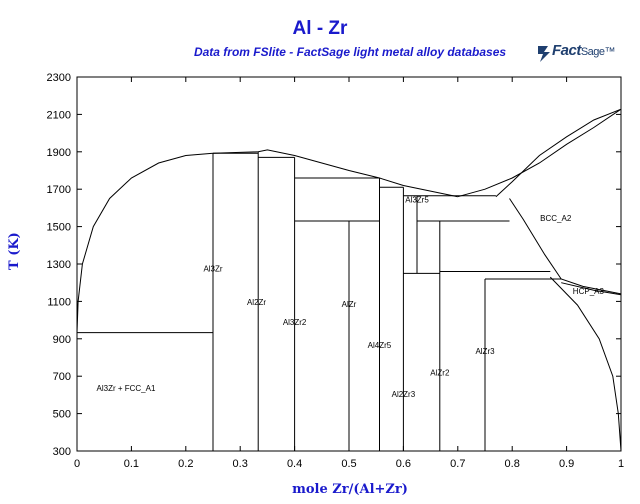 This screenshot has height=504, width=640. Describe the element at coordinates (62, 340) in the screenshot. I see `y-tick-label: 900` at that location.